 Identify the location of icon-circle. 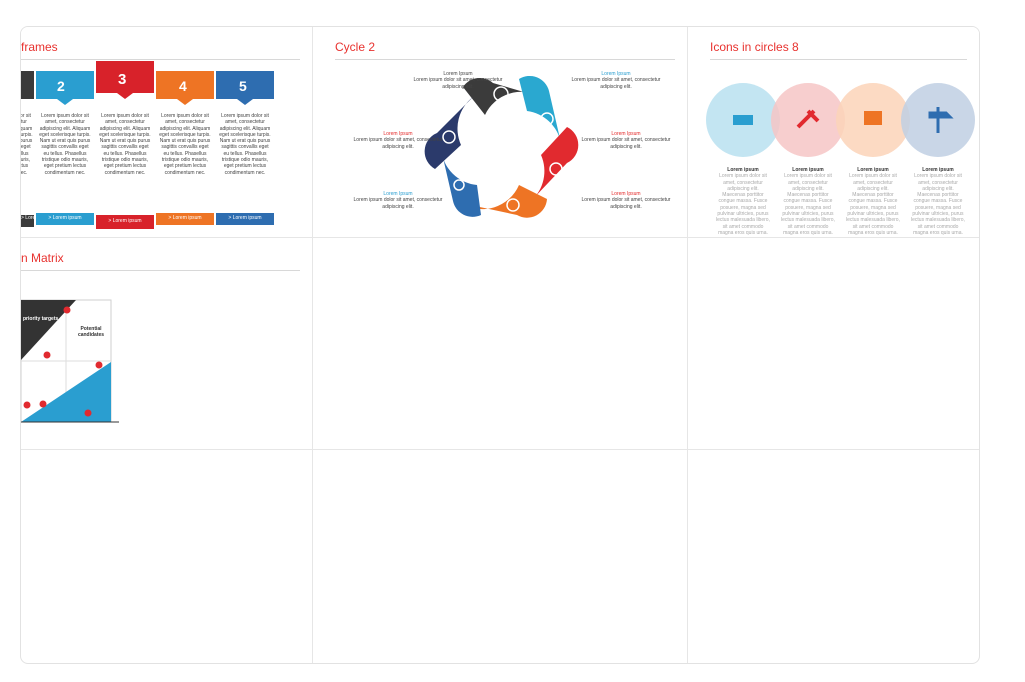
(808, 120).